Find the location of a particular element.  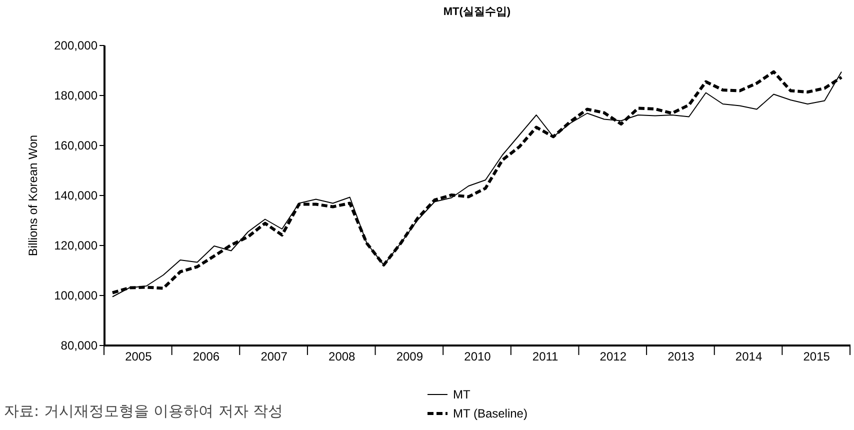

text: 자료: 거시재정모형을 이용하여 저자 작성 is located at coordinates (144, 411).